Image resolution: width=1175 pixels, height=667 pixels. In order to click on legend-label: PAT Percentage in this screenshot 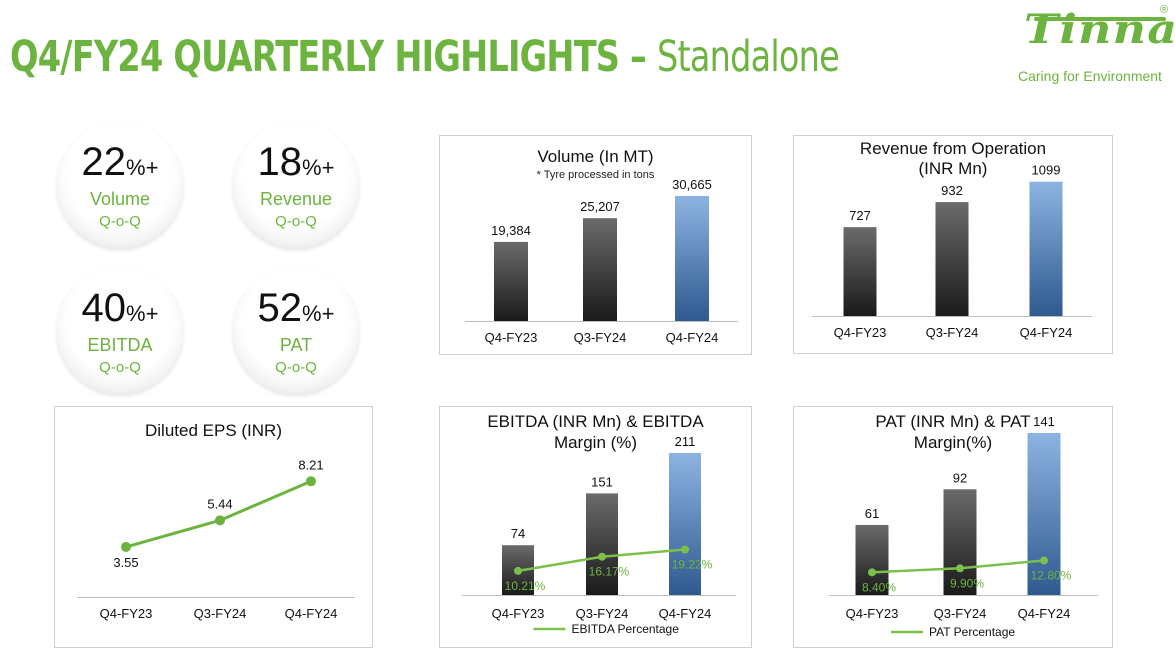, I will do `click(972, 632)`.